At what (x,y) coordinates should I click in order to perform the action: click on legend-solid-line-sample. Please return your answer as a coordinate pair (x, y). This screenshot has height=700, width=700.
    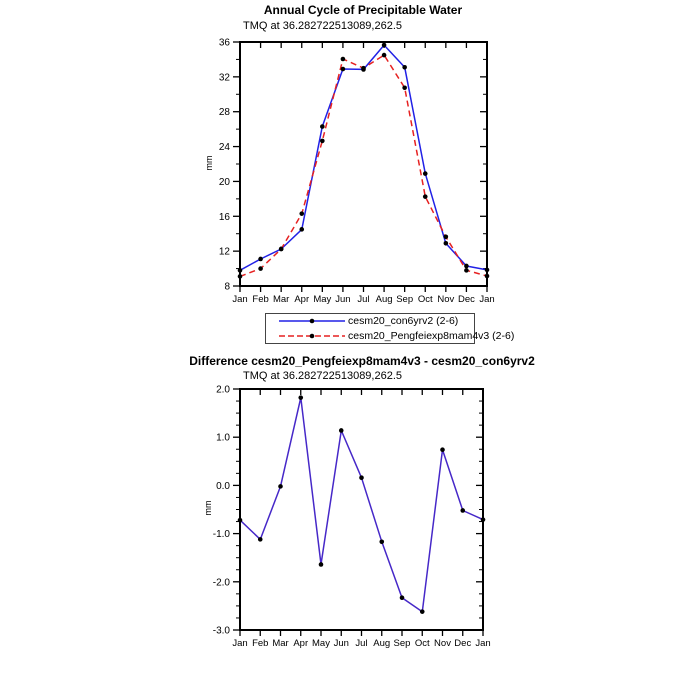
    Looking at the image, I should click on (312, 321).